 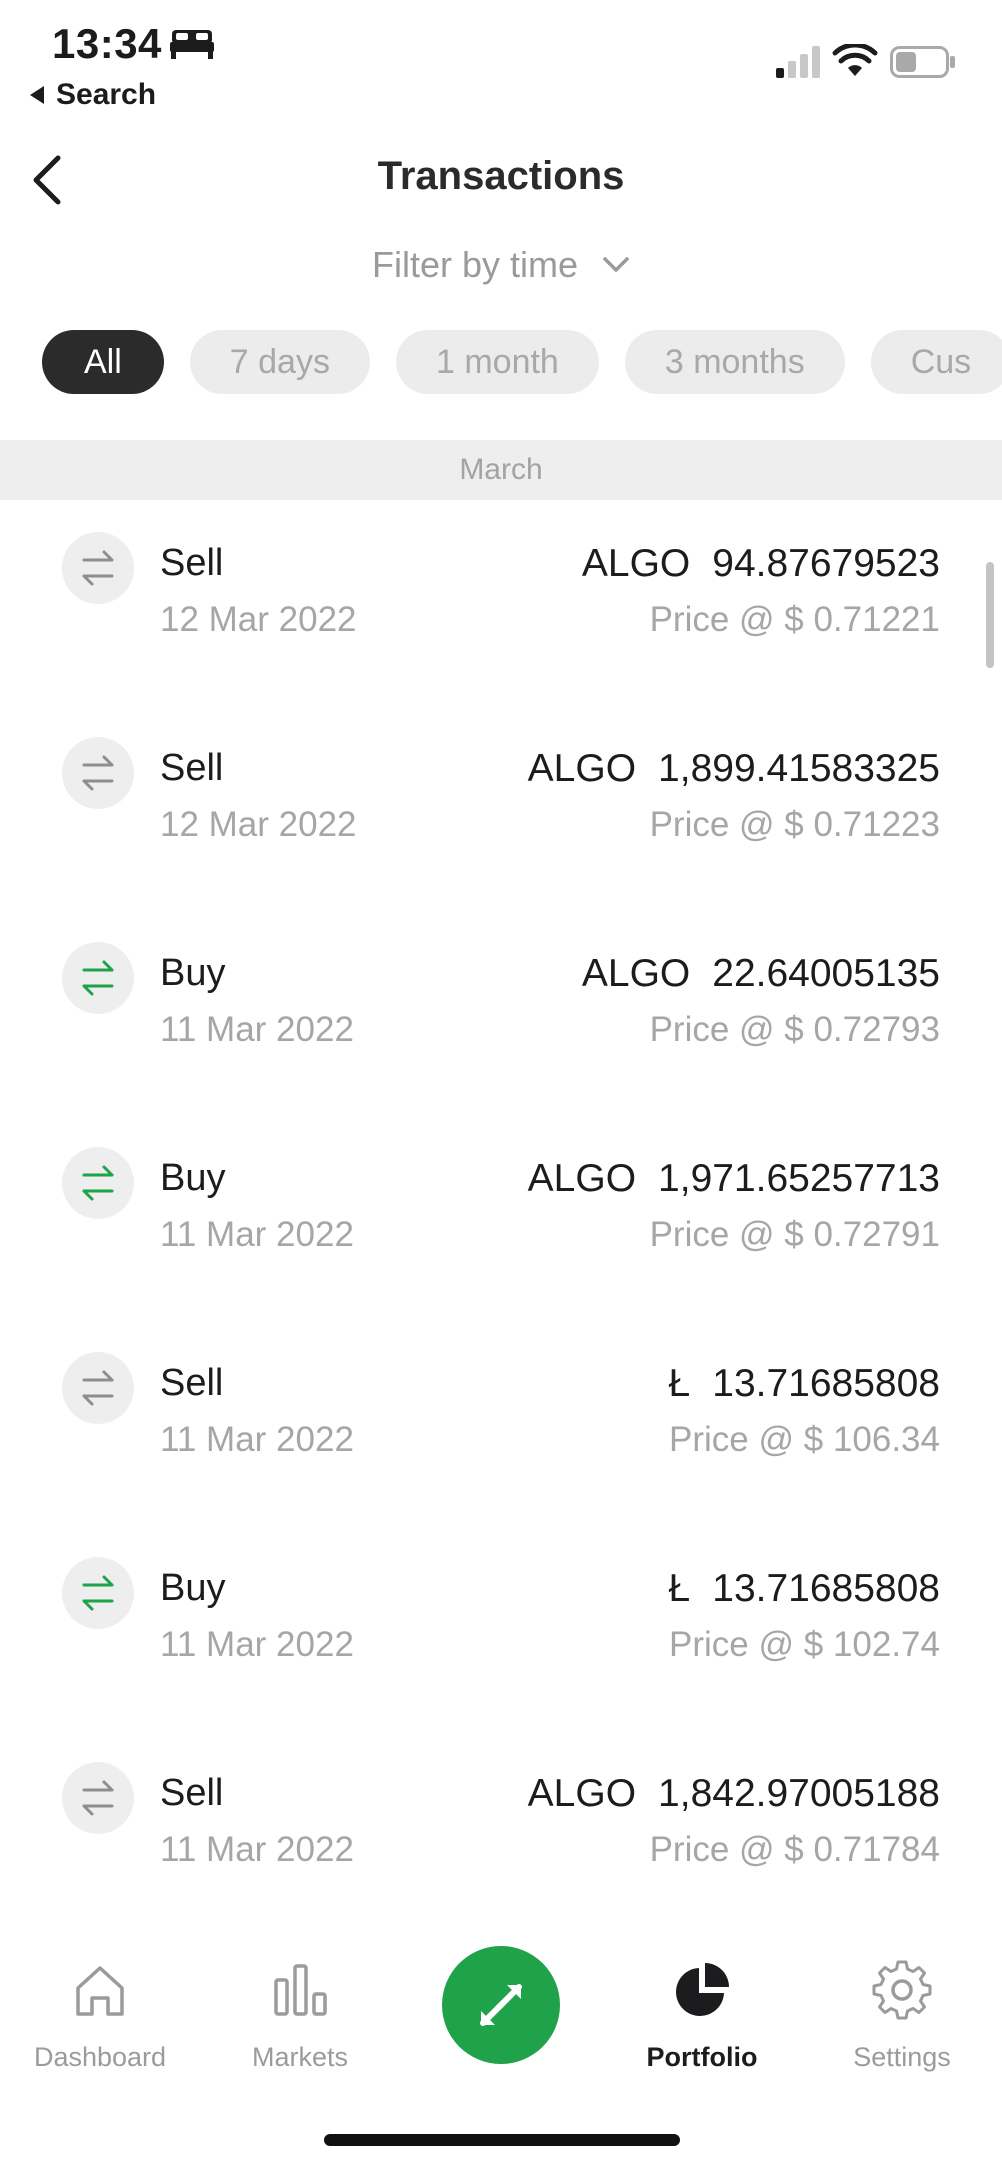 I want to click on transaction-amount: ALGO 22.64005135, so click(x=761, y=974).